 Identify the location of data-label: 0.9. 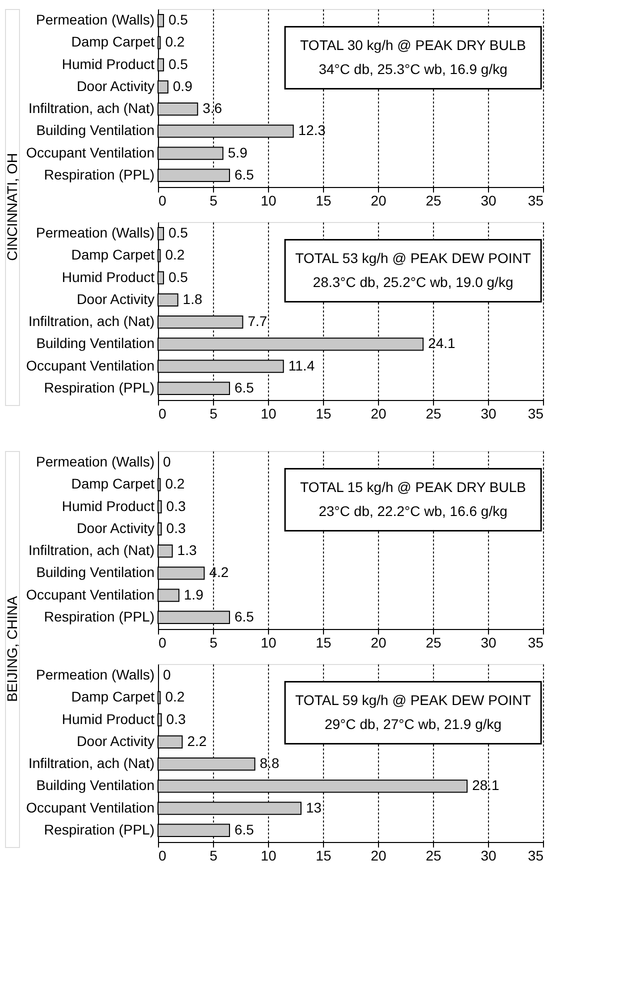
(182, 86).